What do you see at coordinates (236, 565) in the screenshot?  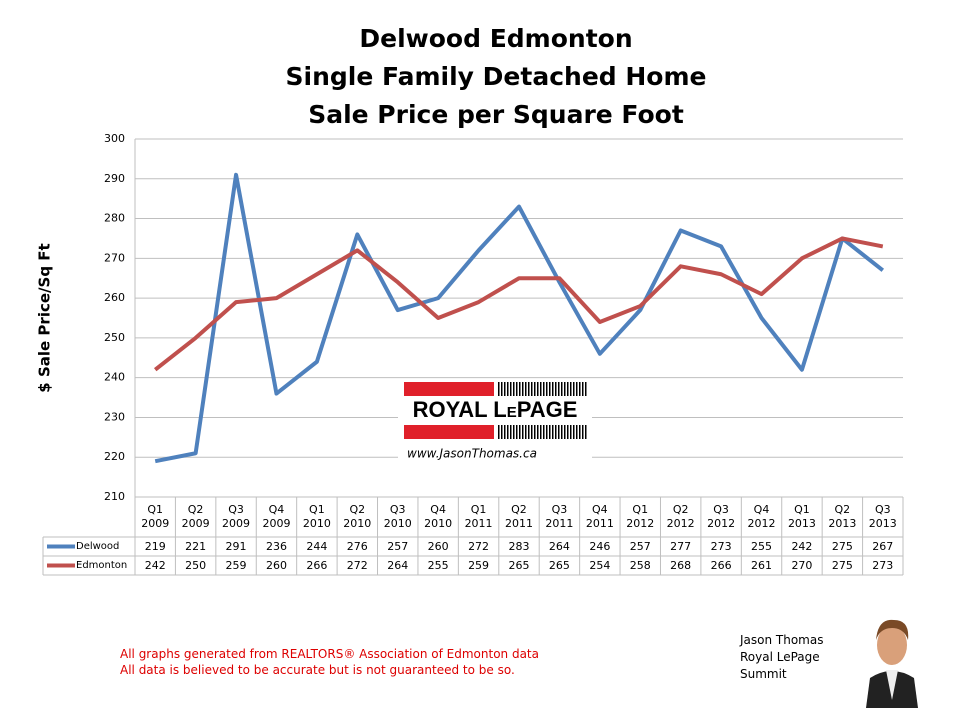 I see `table-value: 259` at bounding box center [236, 565].